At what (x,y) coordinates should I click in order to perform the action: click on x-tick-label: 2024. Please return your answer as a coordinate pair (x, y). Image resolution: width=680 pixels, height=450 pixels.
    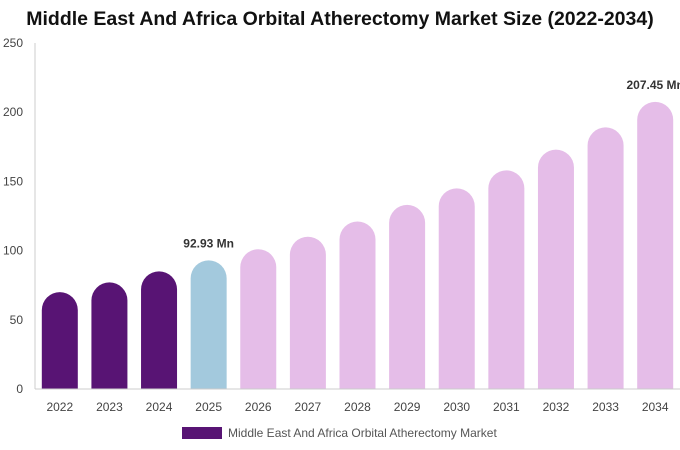
    Looking at the image, I should click on (159, 407).